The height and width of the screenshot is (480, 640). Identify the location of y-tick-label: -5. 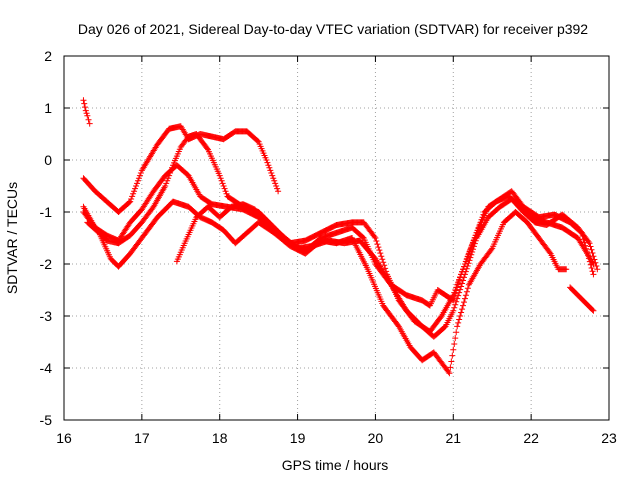
(46, 420).